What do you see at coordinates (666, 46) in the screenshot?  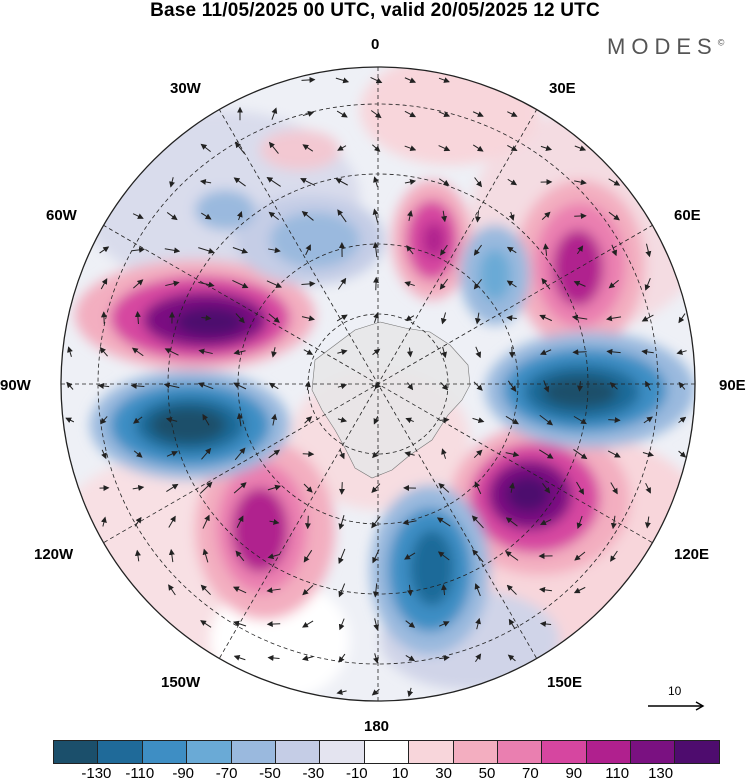 I see `brand-logo: MODES©` at bounding box center [666, 46].